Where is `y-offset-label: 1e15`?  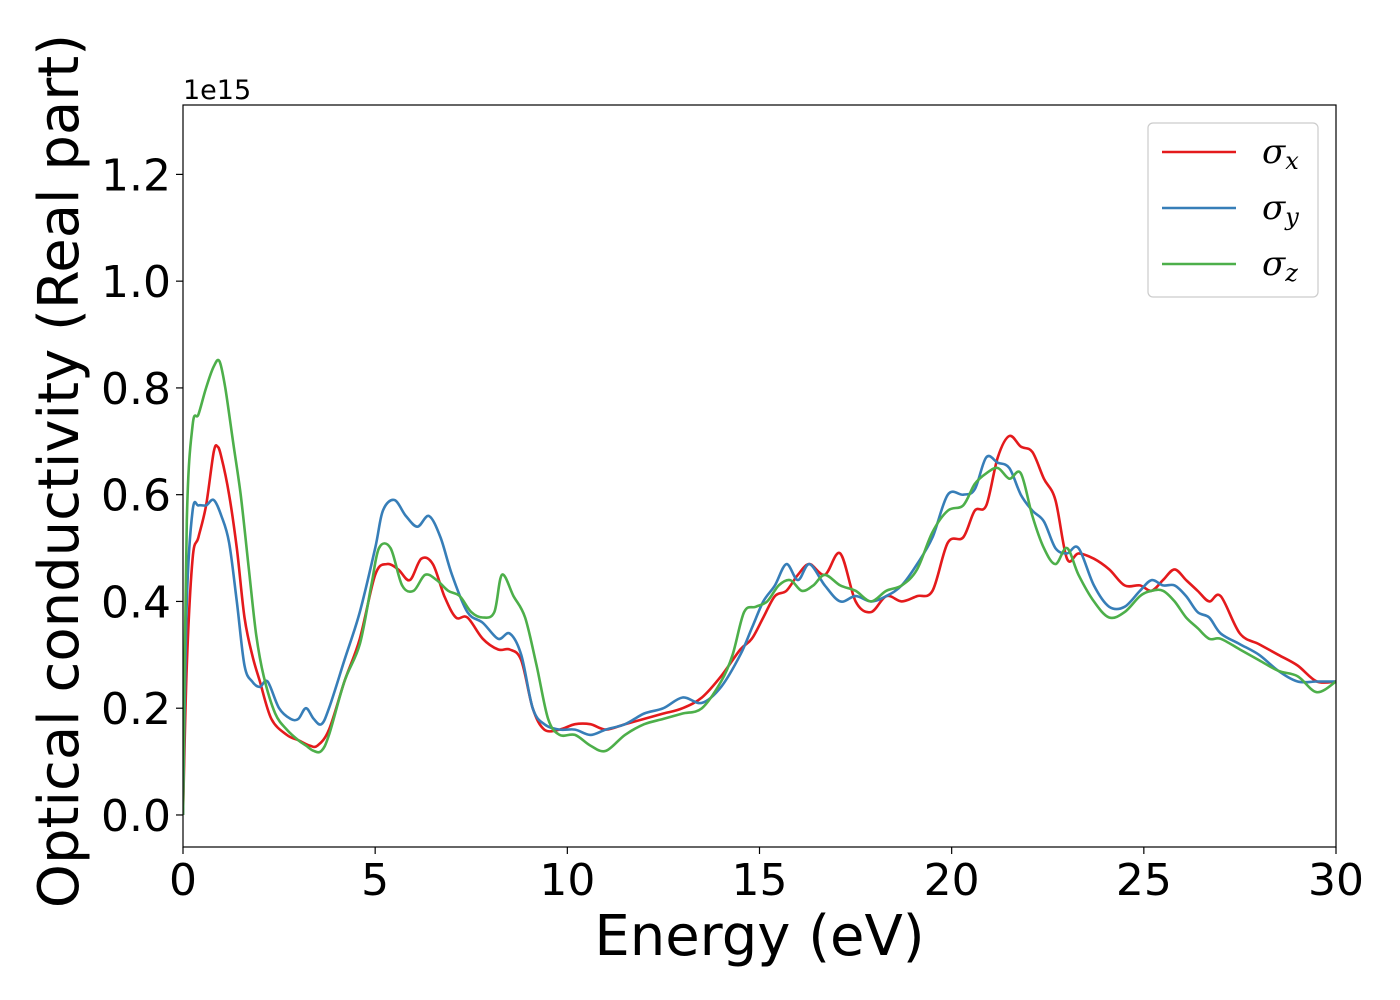 y-offset-label: 1e15 is located at coordinates (217, 90).